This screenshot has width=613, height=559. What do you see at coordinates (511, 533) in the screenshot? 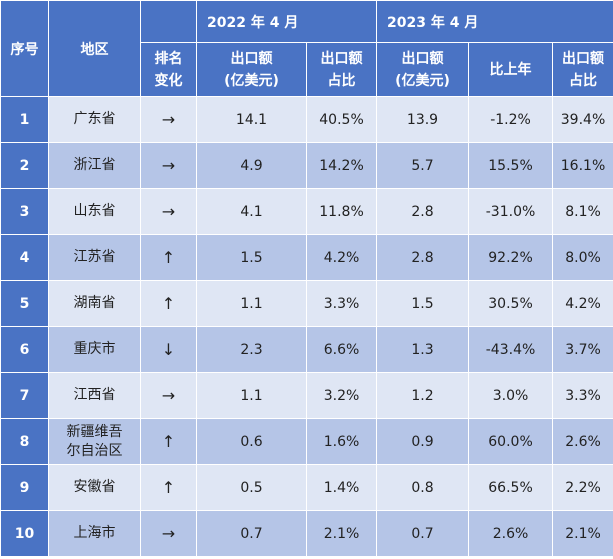
I see `row-yoy: 2.6%` at bounding box center [511, 533].